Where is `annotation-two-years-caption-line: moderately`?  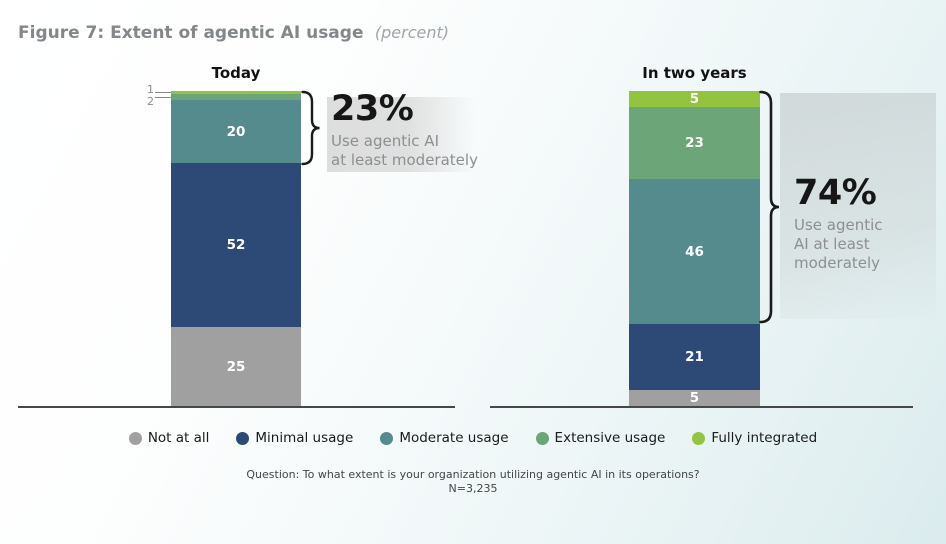
annotation-two-years-caption-line: moderately is located at coordinates (837, 263).